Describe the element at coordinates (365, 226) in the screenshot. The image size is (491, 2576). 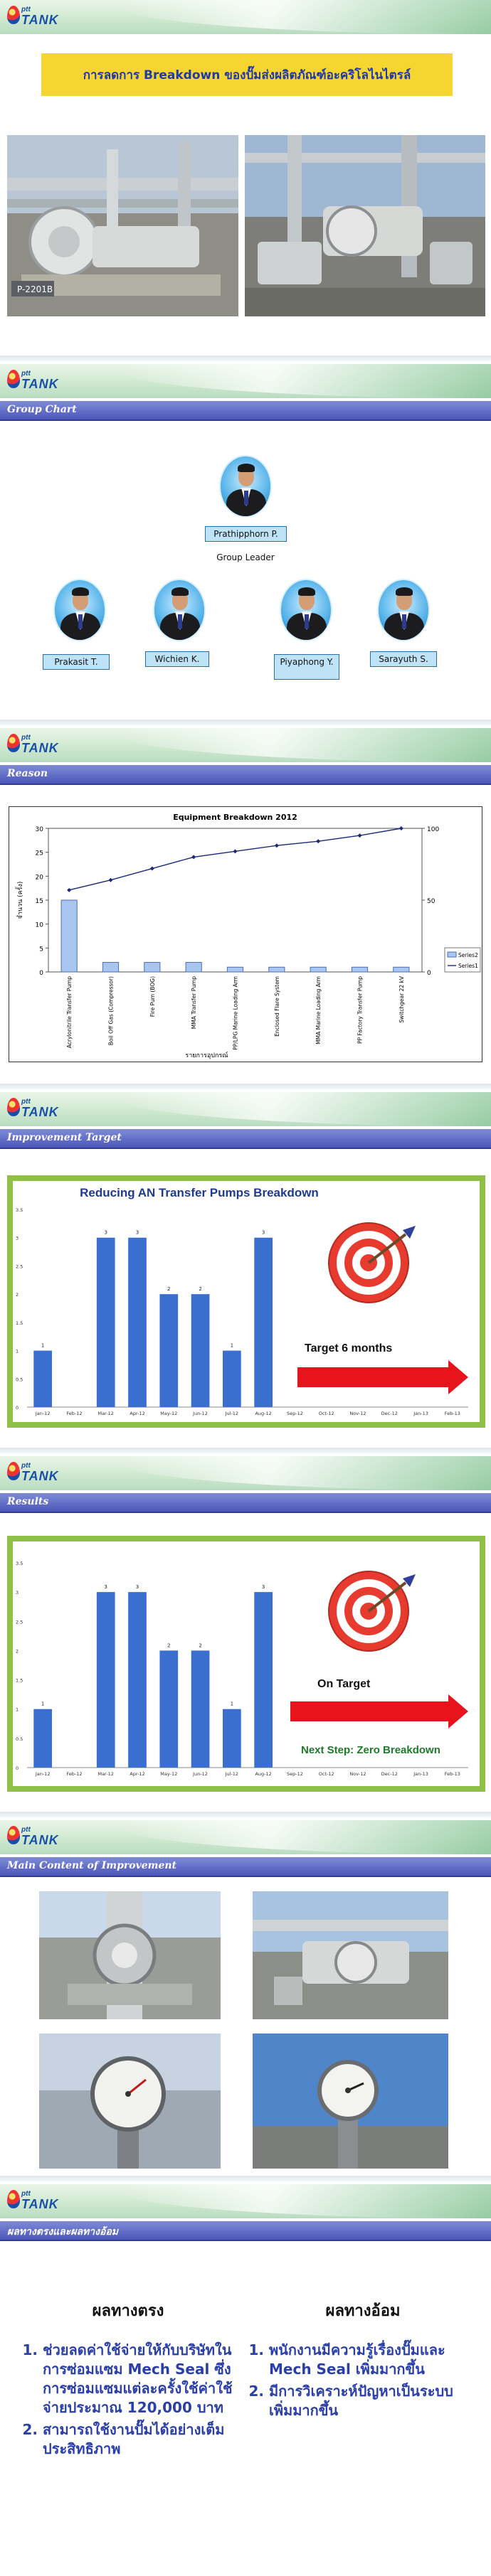
I see `pump-photo-right` at that location.